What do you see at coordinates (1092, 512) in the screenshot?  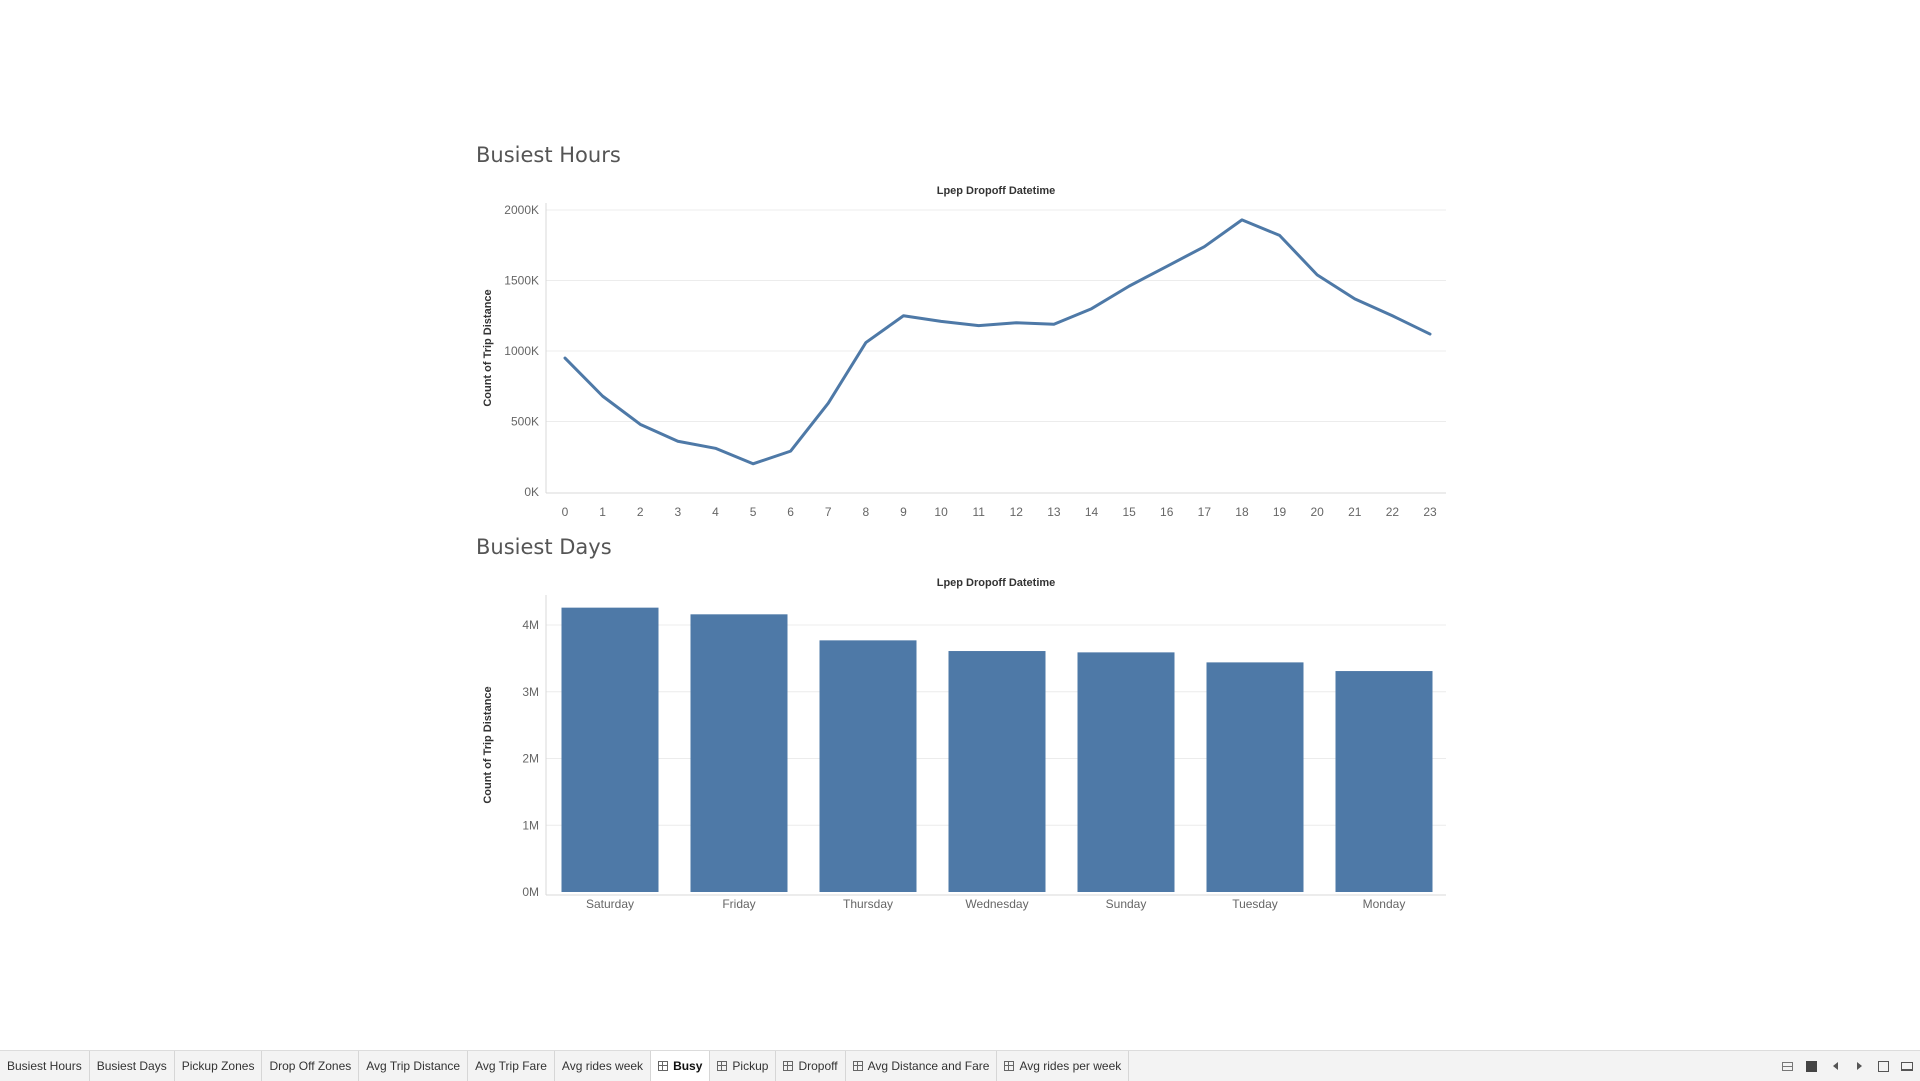 I see `x-tick-label: 14` at bounding box center [1092, 512].